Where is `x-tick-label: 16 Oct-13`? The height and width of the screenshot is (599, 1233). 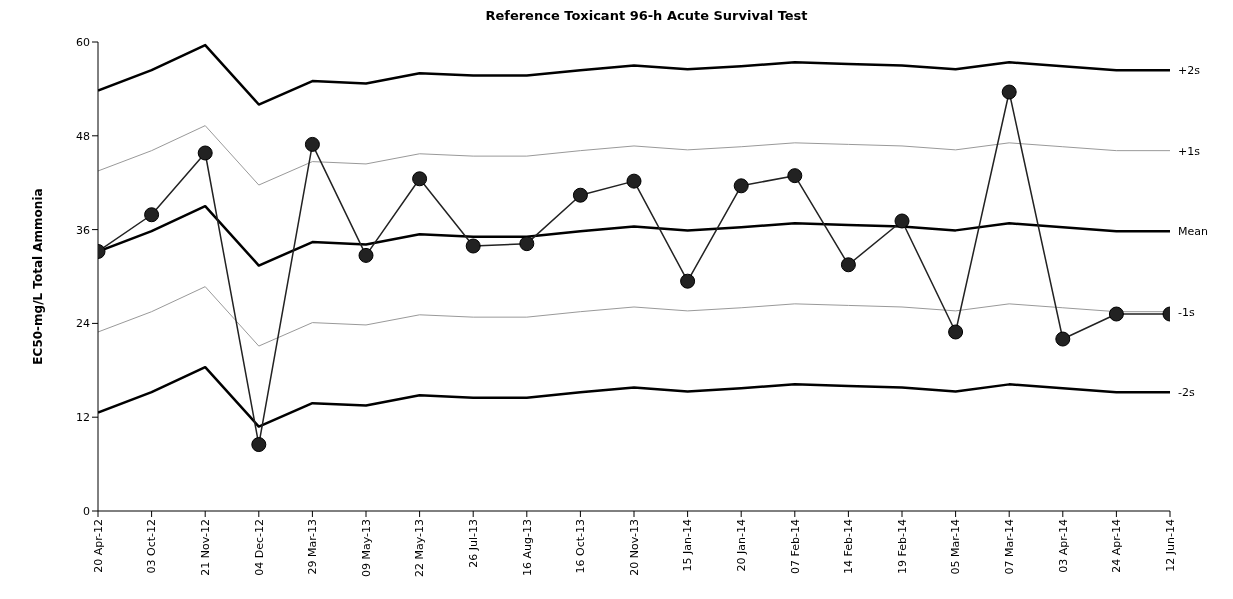
x-tick-label: 16 Oct-13 is located at coordinates (581, 546).